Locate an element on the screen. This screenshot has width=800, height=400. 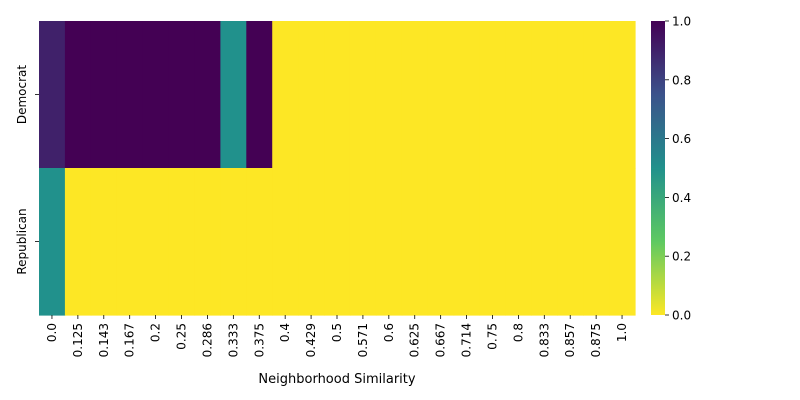
x-tick-label: 0.333 is located at coordinates (233, 340).